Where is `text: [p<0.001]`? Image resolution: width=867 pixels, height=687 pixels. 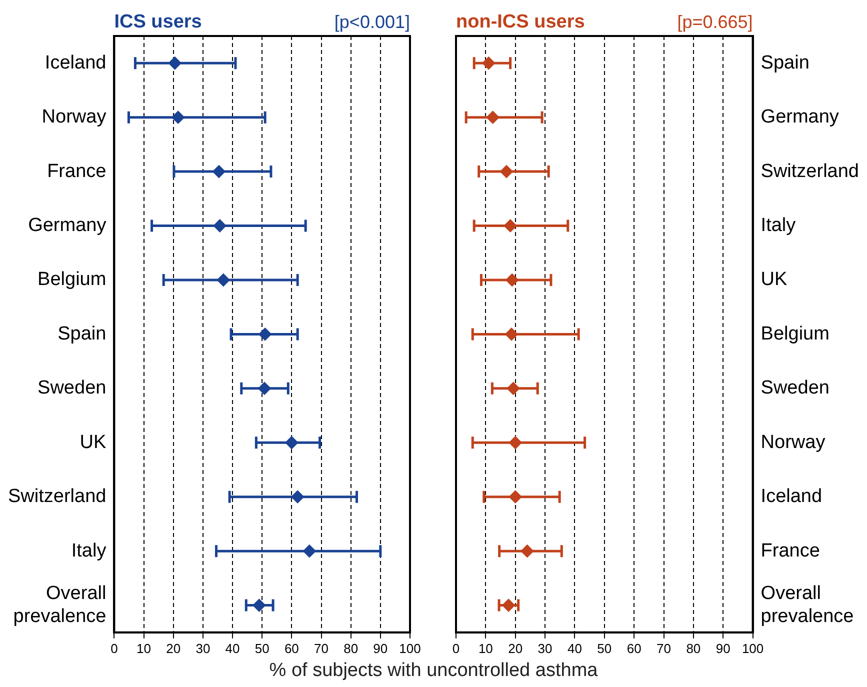 text: [p<0.001] is located at coordinates (372, 22).